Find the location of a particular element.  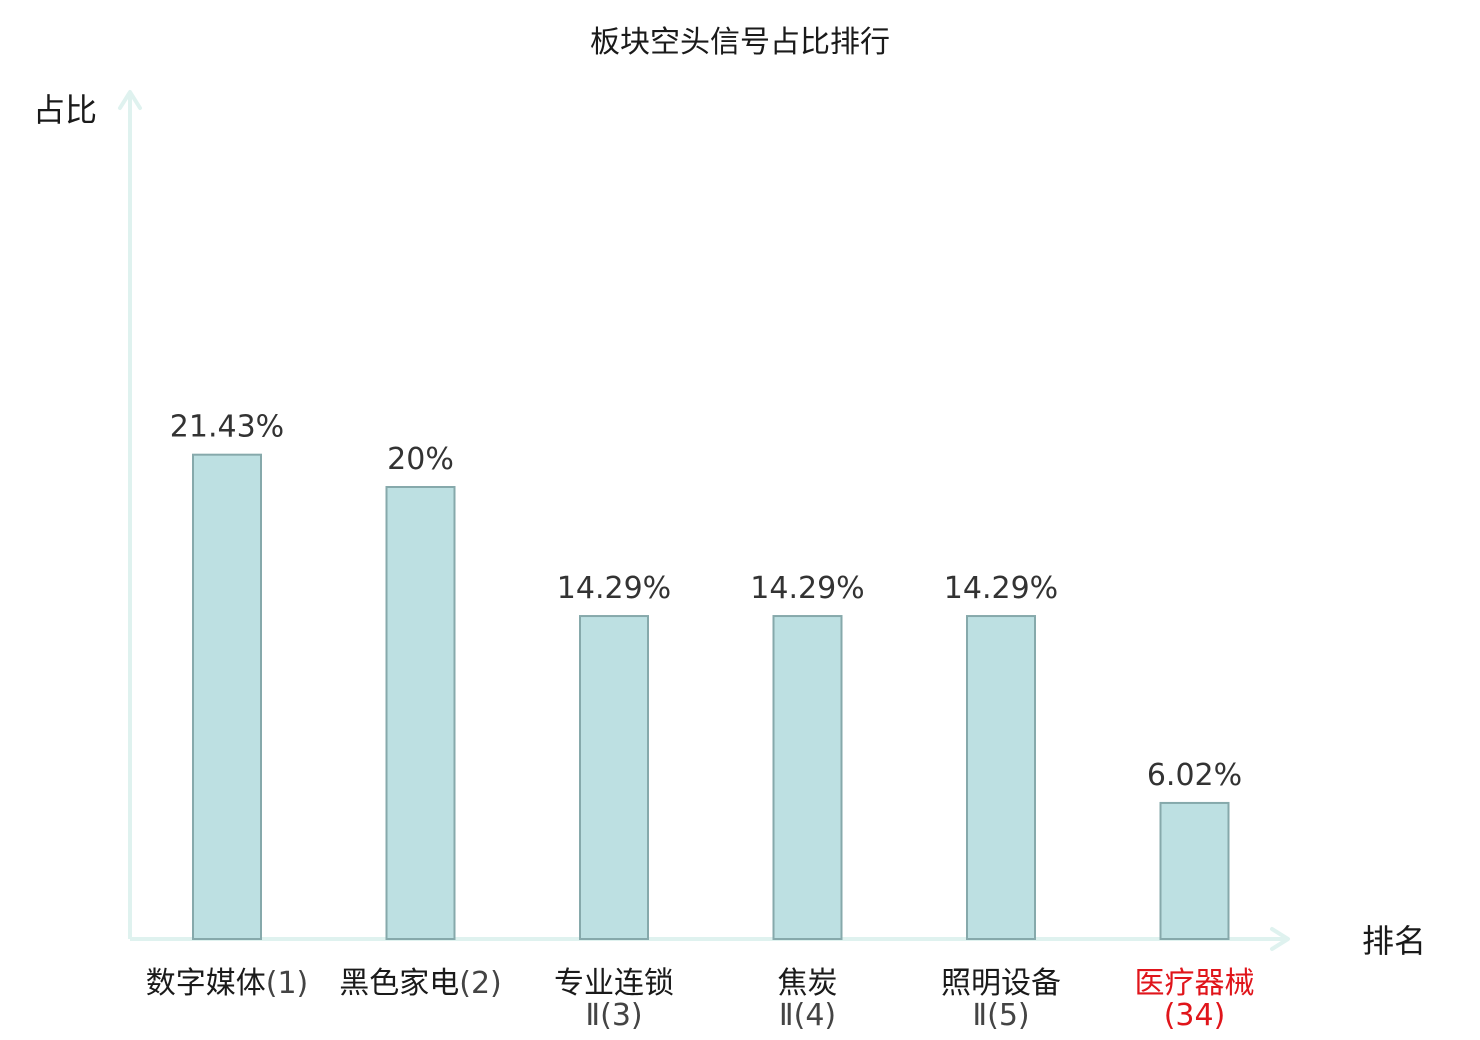

tick-label: 医疗器械 is located at coordinates (1195, 983).